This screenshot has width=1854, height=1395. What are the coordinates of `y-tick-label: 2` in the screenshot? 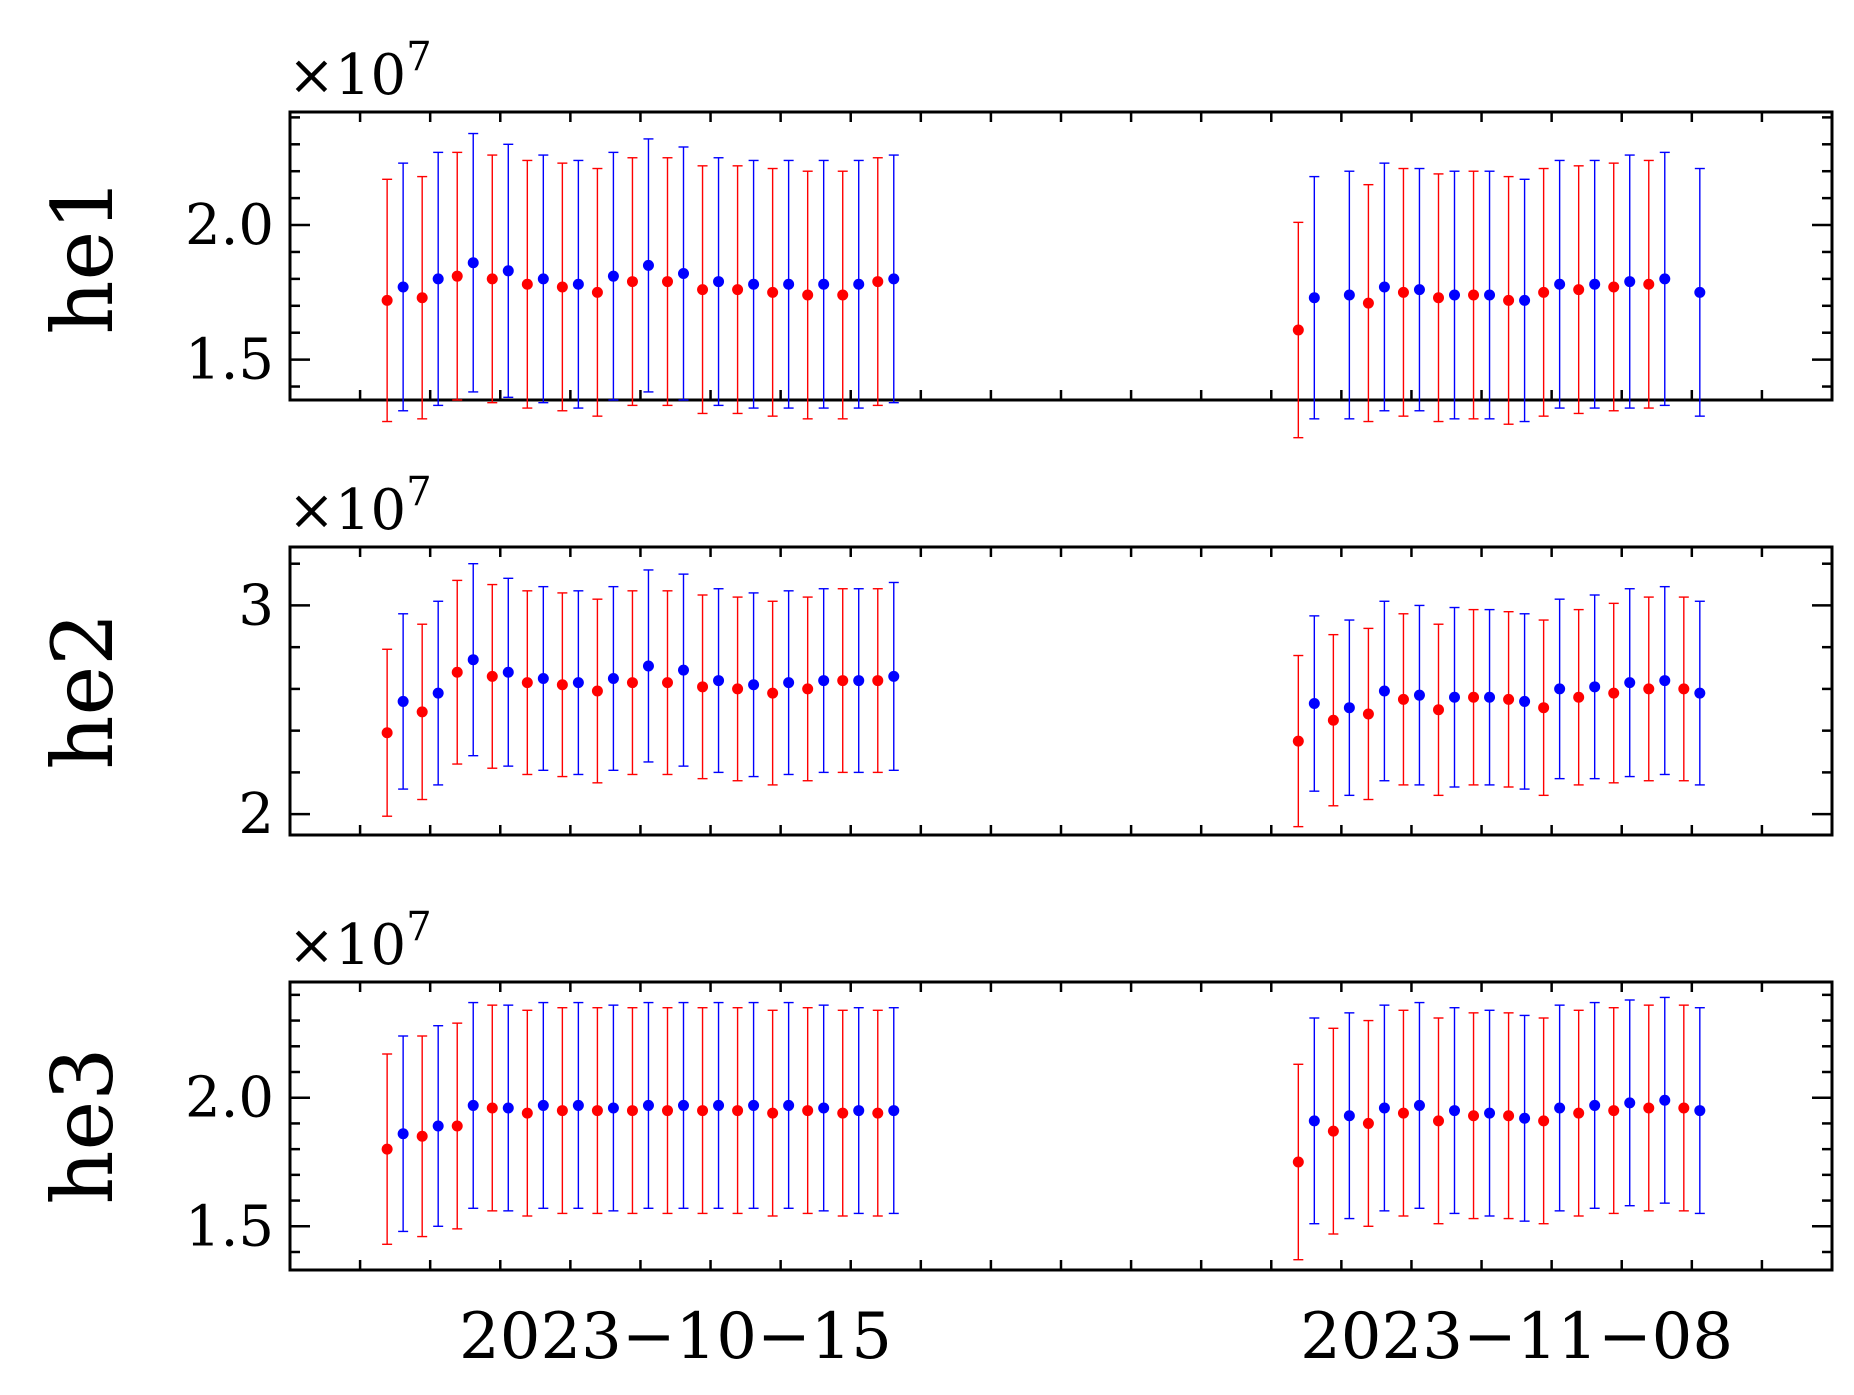 It's located at (256, 814).